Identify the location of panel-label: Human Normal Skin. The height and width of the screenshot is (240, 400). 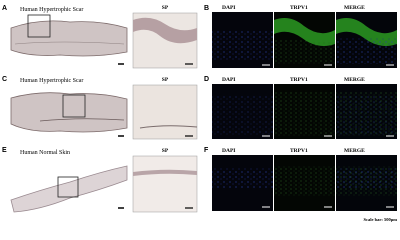
(45, 153).